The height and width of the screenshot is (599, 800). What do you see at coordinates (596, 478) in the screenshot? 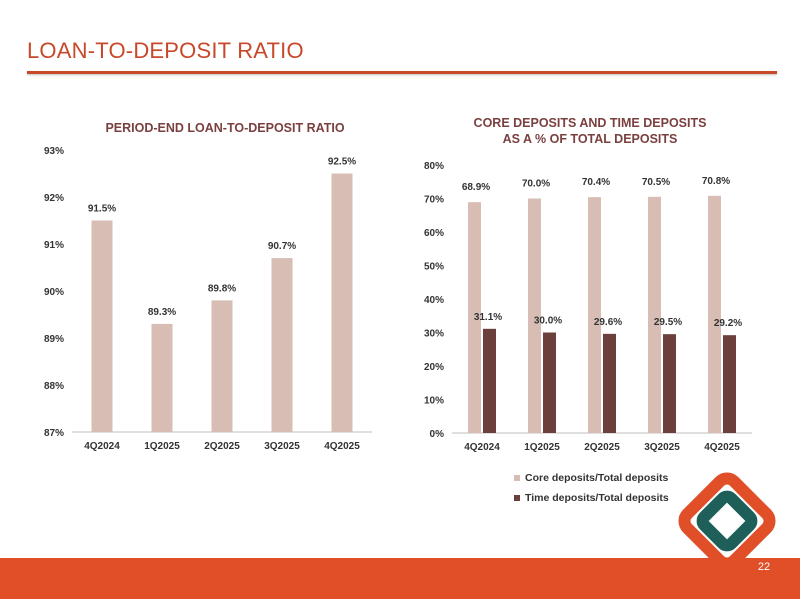
I see `legend-label-core: Core deposits/Total deposits` at bounding box center [596, 478].